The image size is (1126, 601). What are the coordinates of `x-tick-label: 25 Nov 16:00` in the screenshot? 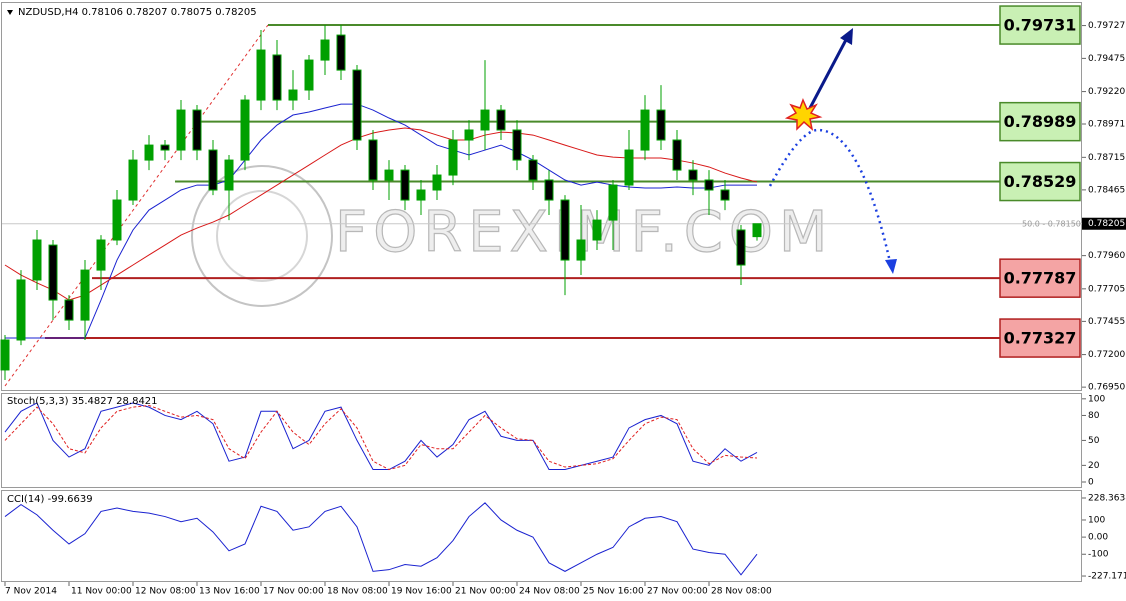 It's located at (613, 592).